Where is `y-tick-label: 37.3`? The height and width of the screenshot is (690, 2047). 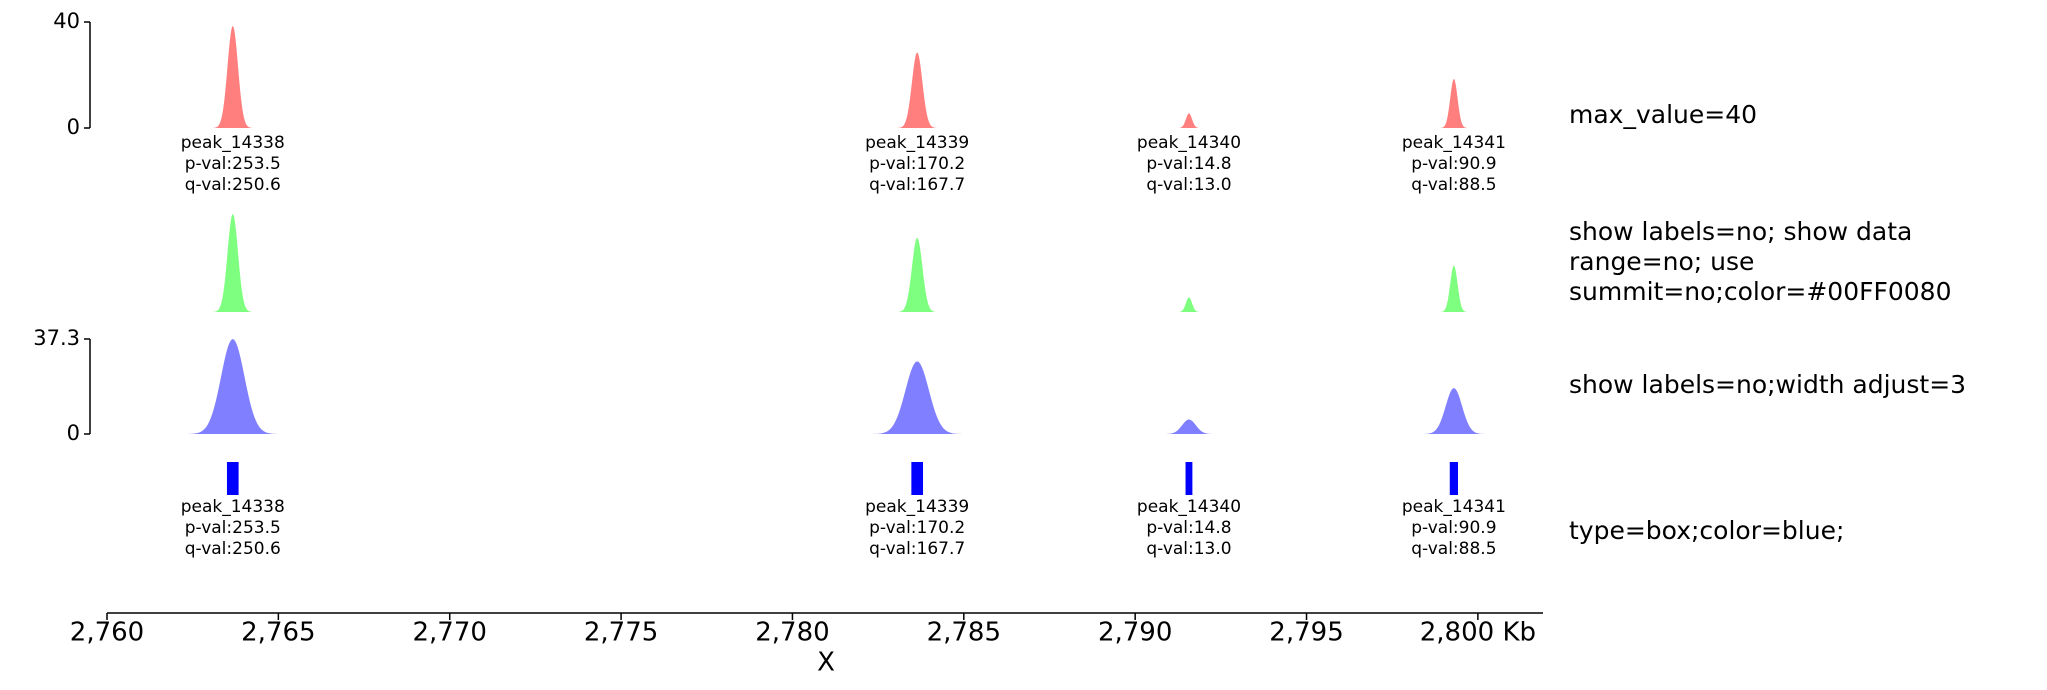
y-tick-label: 37.3 is located at coordinates (56, 338).